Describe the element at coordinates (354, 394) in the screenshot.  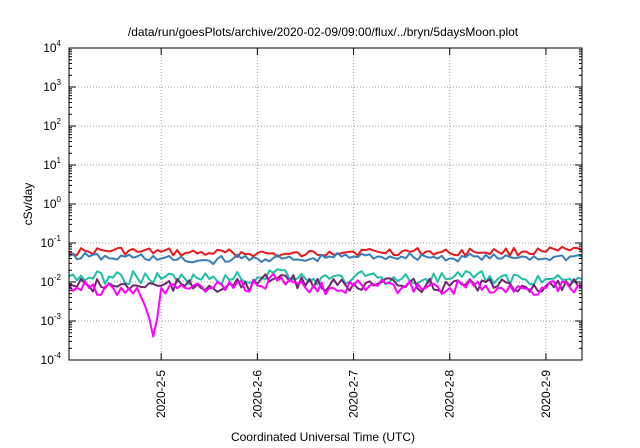
I see `x-tick-label: 2020-2-7` at that location.